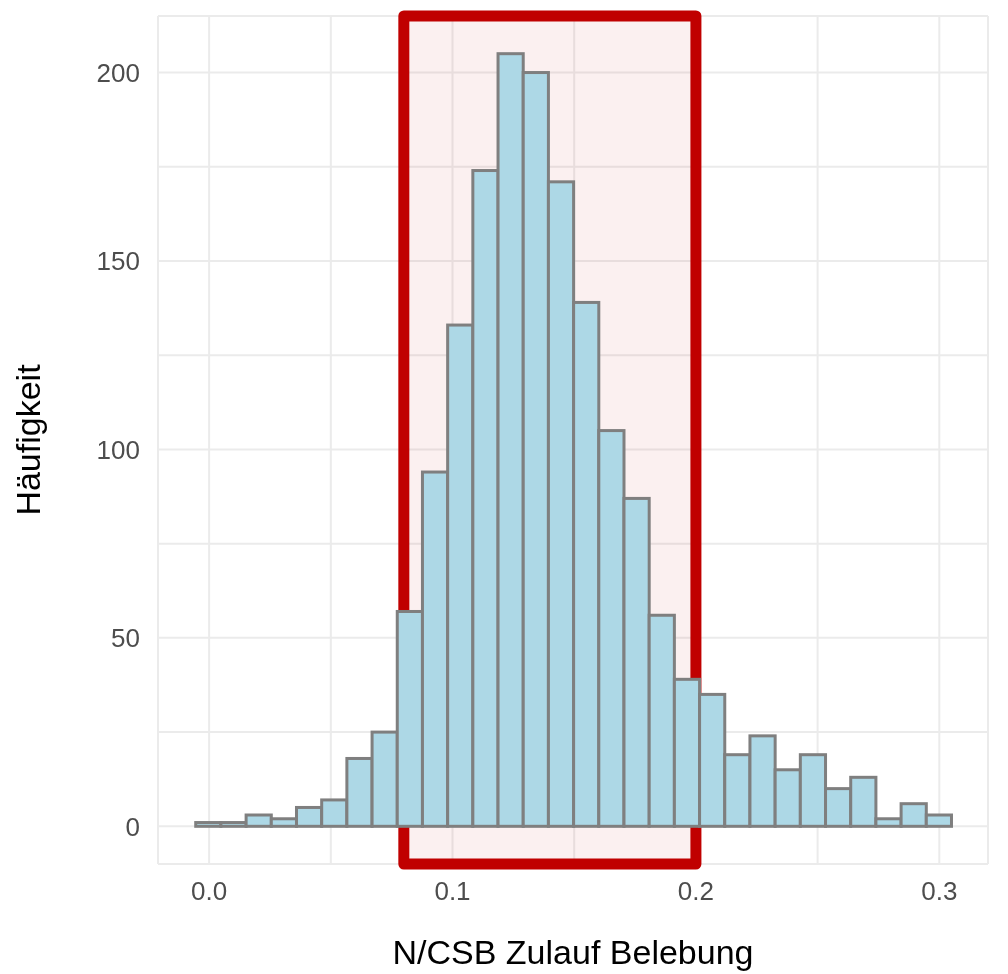 The image size is (1008, 974). Describe the element at coordinates (118, 449) in the screenshot. I see `y-tick-label: 100` at that location.